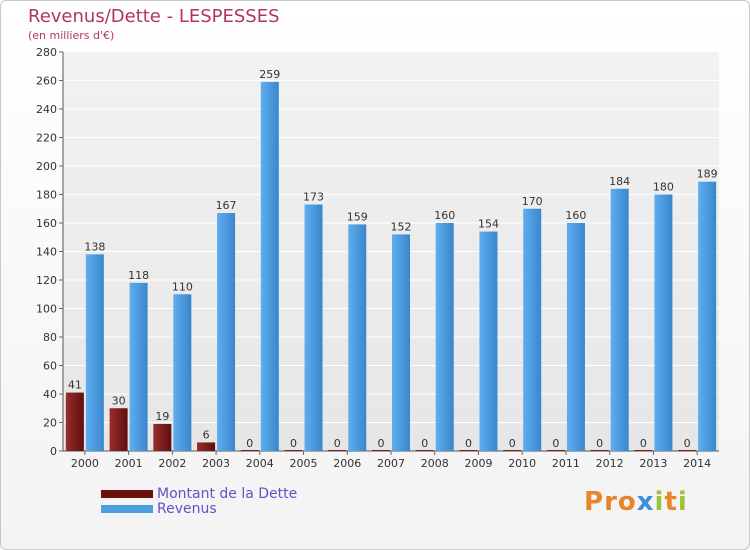 The width and height of the screenshot is (750, 550). Describe the element at coordinates (206, 434) in the screenshot. I see `debt-value-label: 6` at that location.